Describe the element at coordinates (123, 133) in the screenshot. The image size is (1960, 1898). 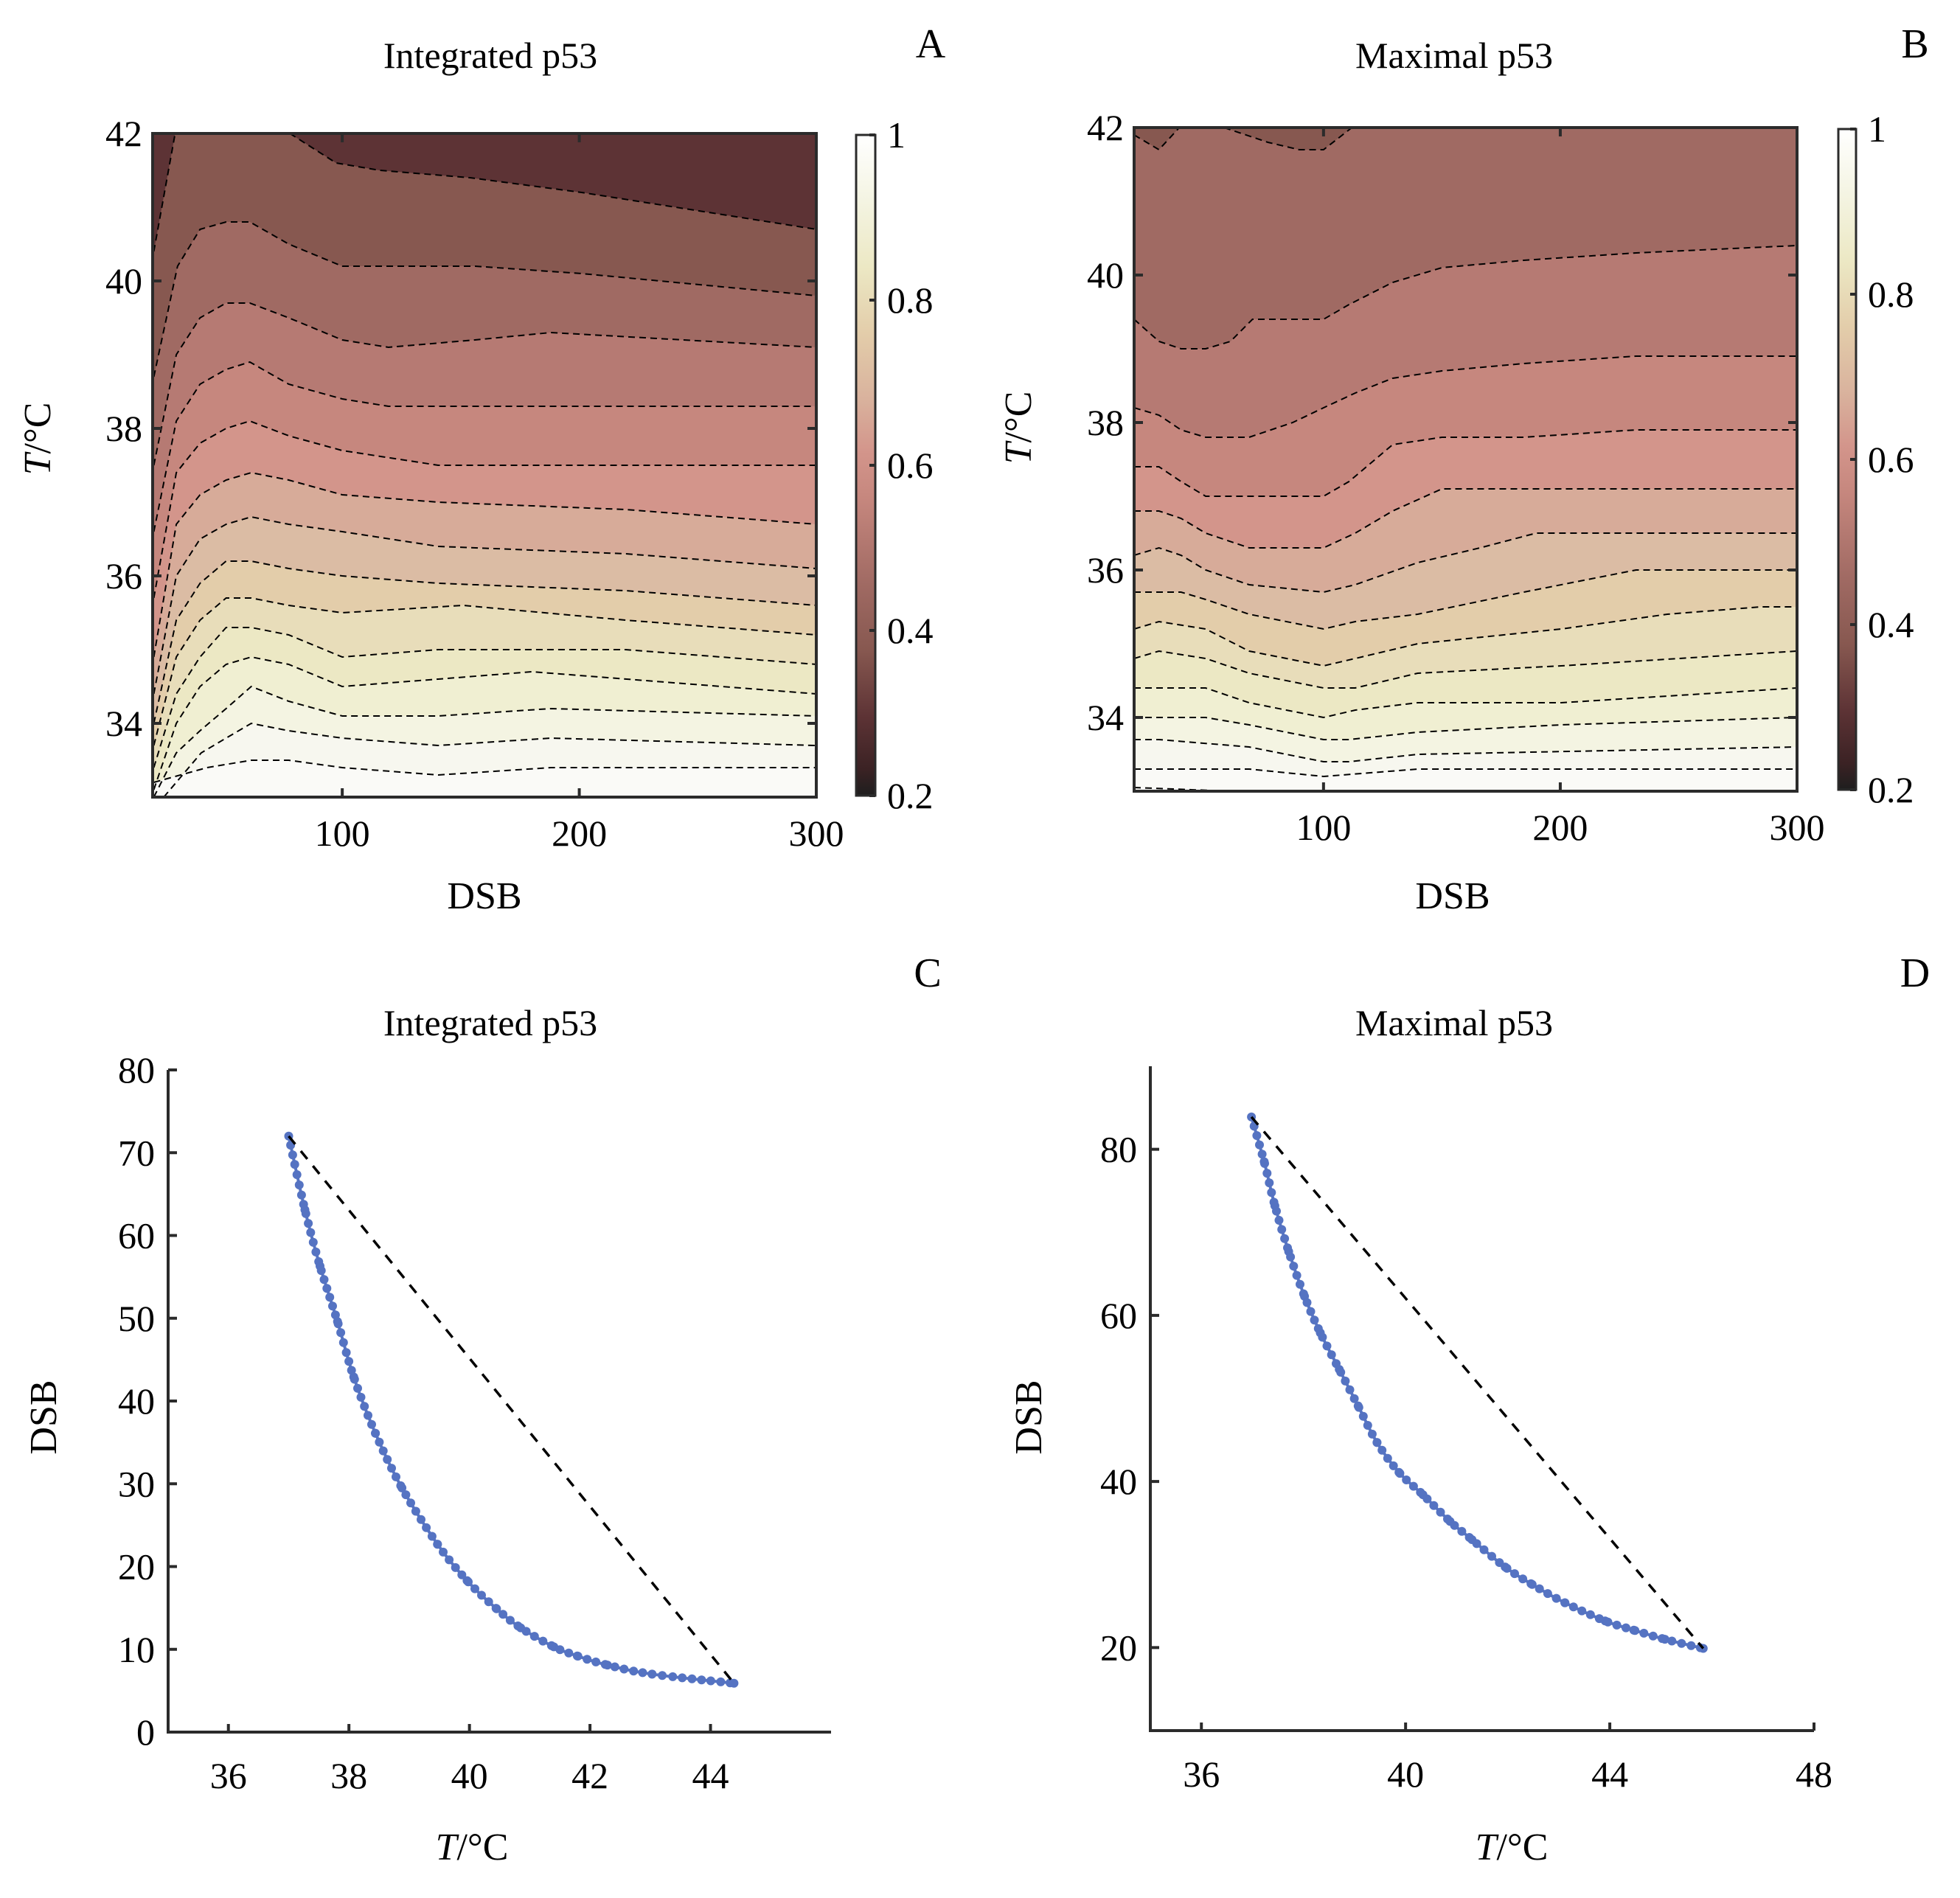
I see `y-tick-label: 42` at that location.